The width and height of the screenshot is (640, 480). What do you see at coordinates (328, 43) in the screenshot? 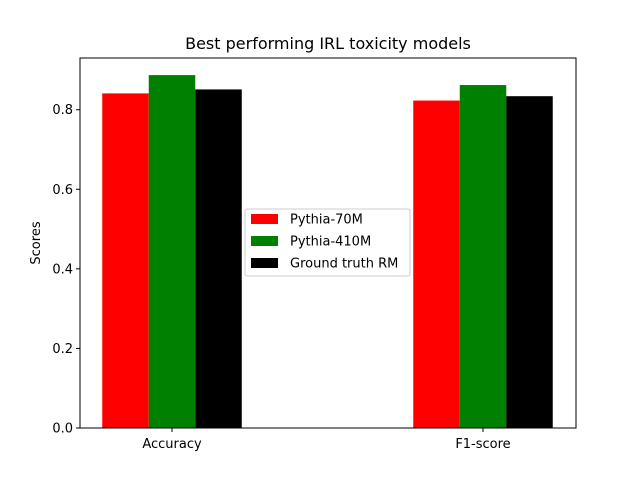
I see `chart-title: Best performing IRL toxicity models` at bounding box center [328, 43].